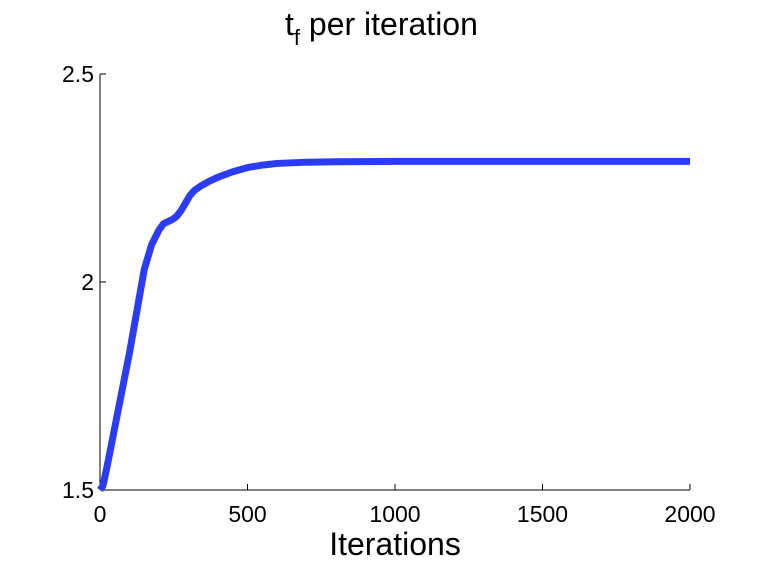 Image resolution: width=761 pixels, height=565 pixels. Describe the element at coordinates (289, 24) in the screenshot. I see `title-base: t` at that location.